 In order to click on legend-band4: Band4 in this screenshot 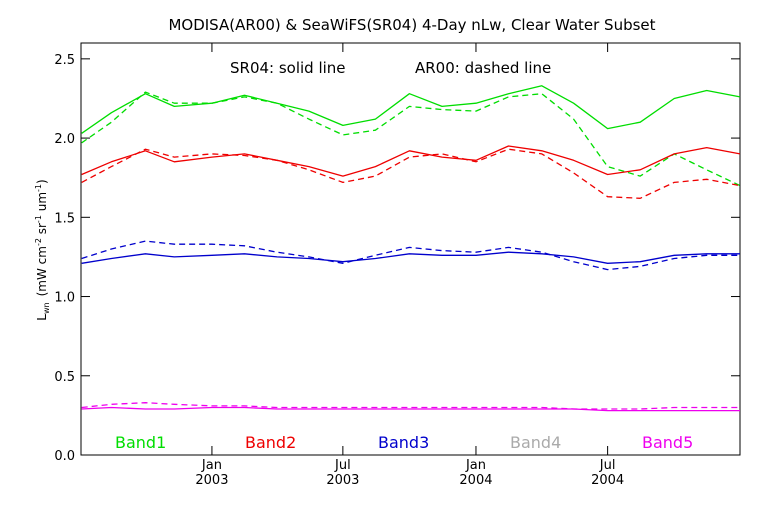, I will do `click(535, 442)`.